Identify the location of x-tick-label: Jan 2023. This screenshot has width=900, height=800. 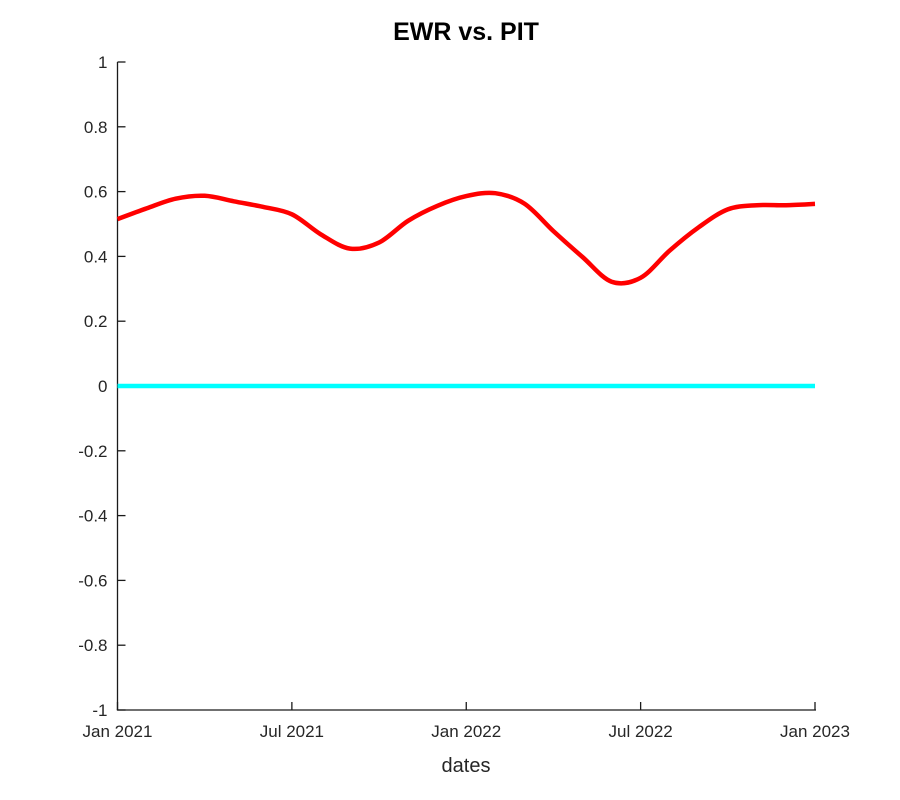
(815, 731).